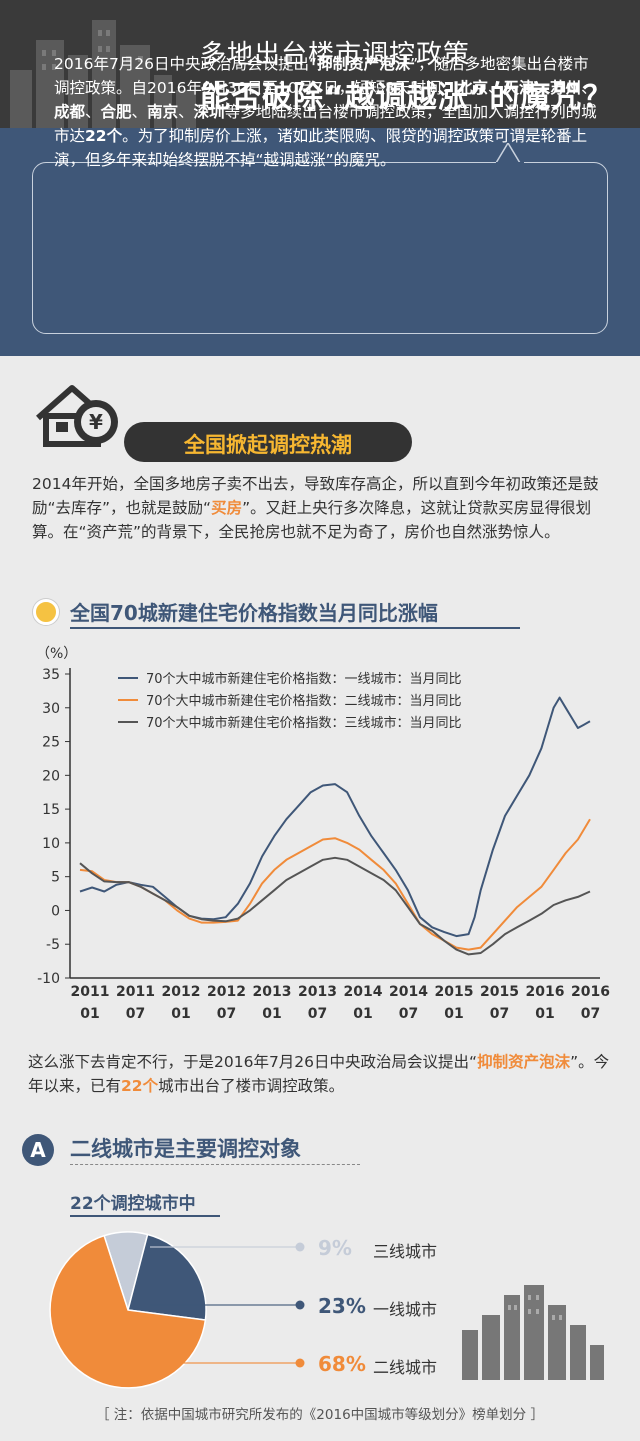  I want to click on para2-text-c: 城市出台了楼市调控政策。, so click(251, 1086).